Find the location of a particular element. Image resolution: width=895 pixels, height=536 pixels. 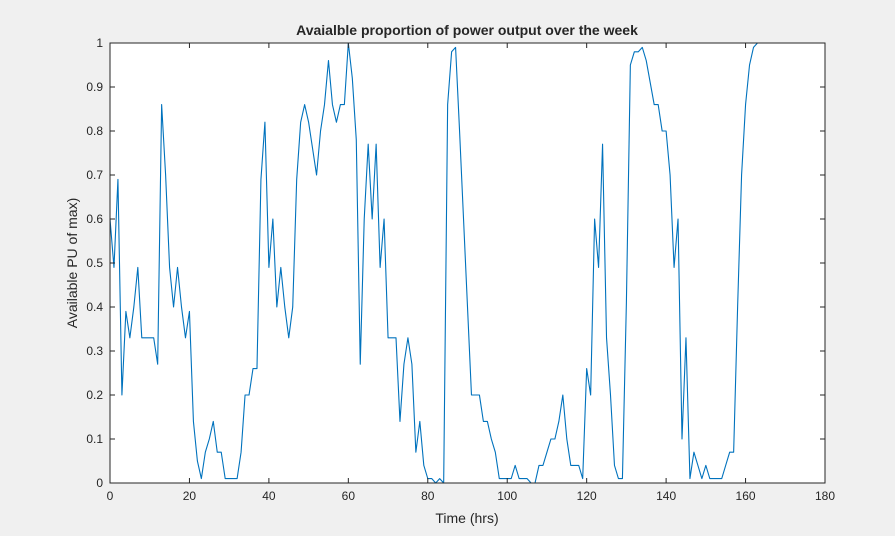

y-axis-label: Available PU of max) is located at coordinates (72, 263).